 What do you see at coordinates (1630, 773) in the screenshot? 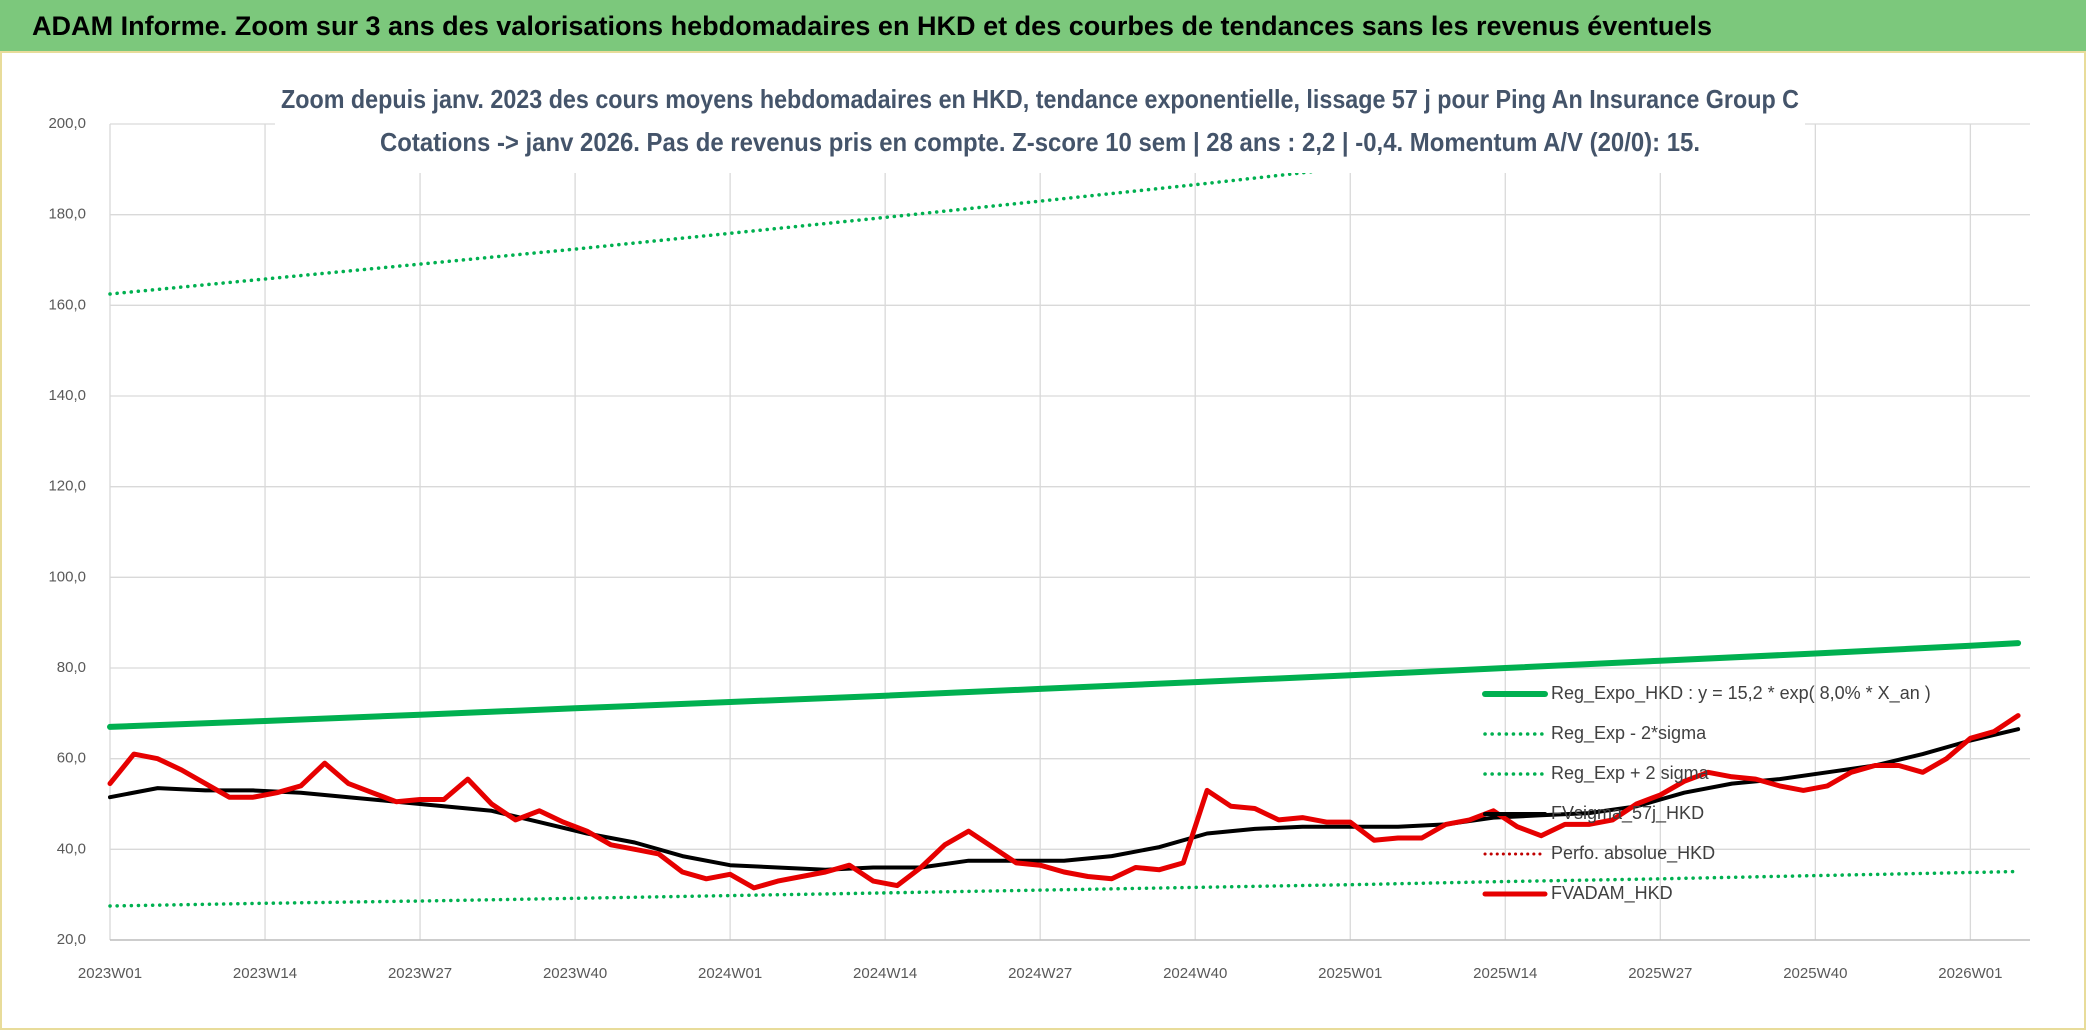
I see `legend-label: Reg_Exp + 2 sigma` at bounding box center [1630, 773].